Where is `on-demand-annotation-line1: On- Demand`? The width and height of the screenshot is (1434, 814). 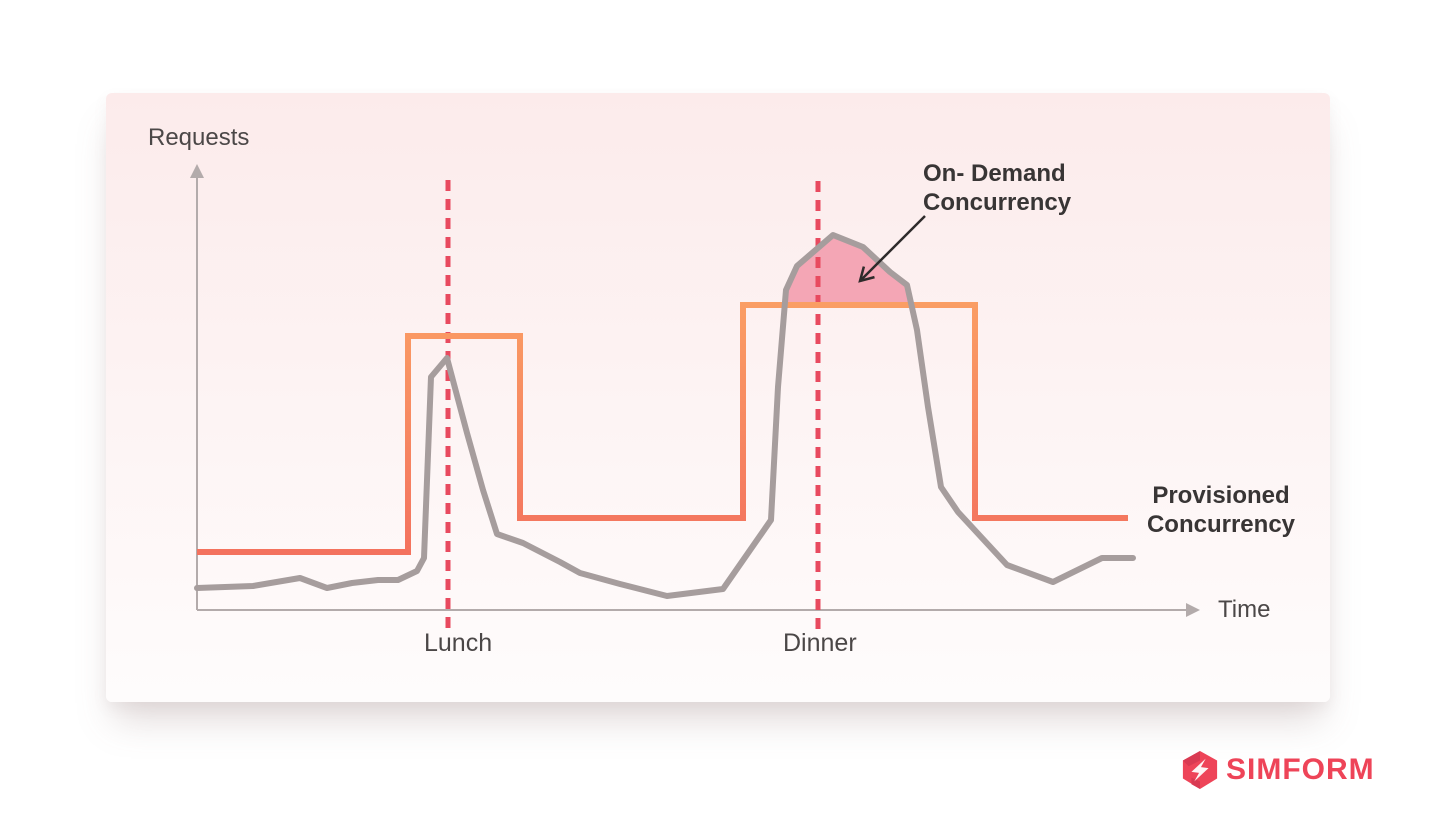
on-demand-annotation-line1: On- Demand is located at coordinates (994, 173).